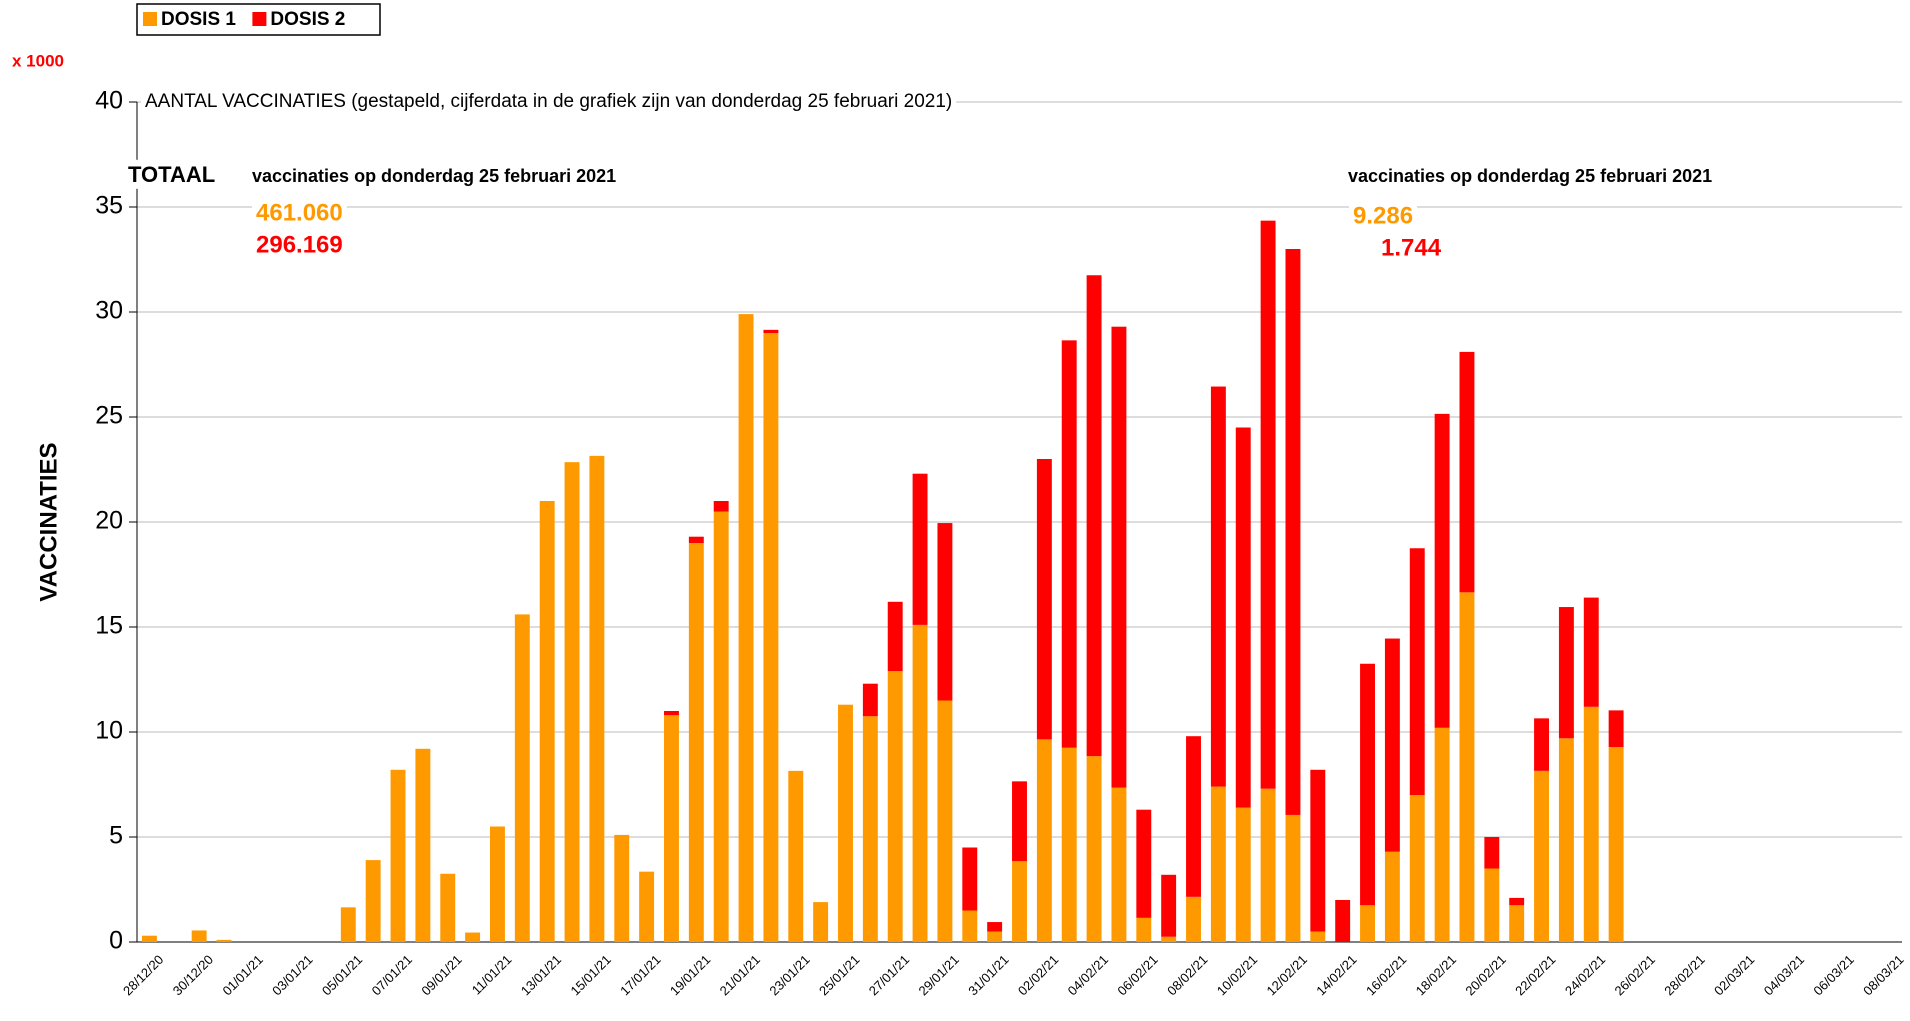 This screenshot has height=1021, width=1910. I want to click on title-background, so click(549, 102).